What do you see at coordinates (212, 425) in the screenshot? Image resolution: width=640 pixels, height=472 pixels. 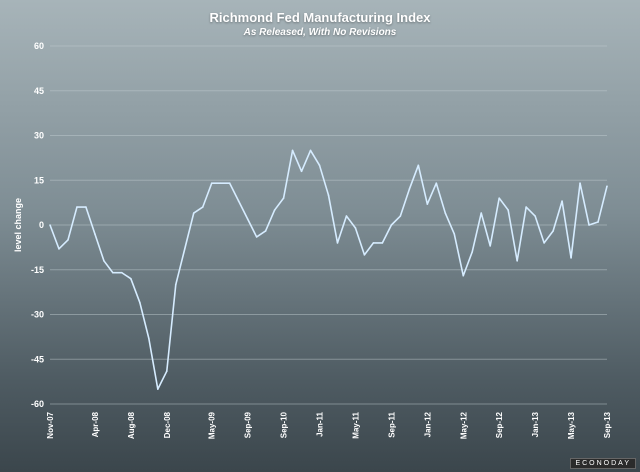 I see `x-tick-label: May-09` at bounding box center [212, 425].